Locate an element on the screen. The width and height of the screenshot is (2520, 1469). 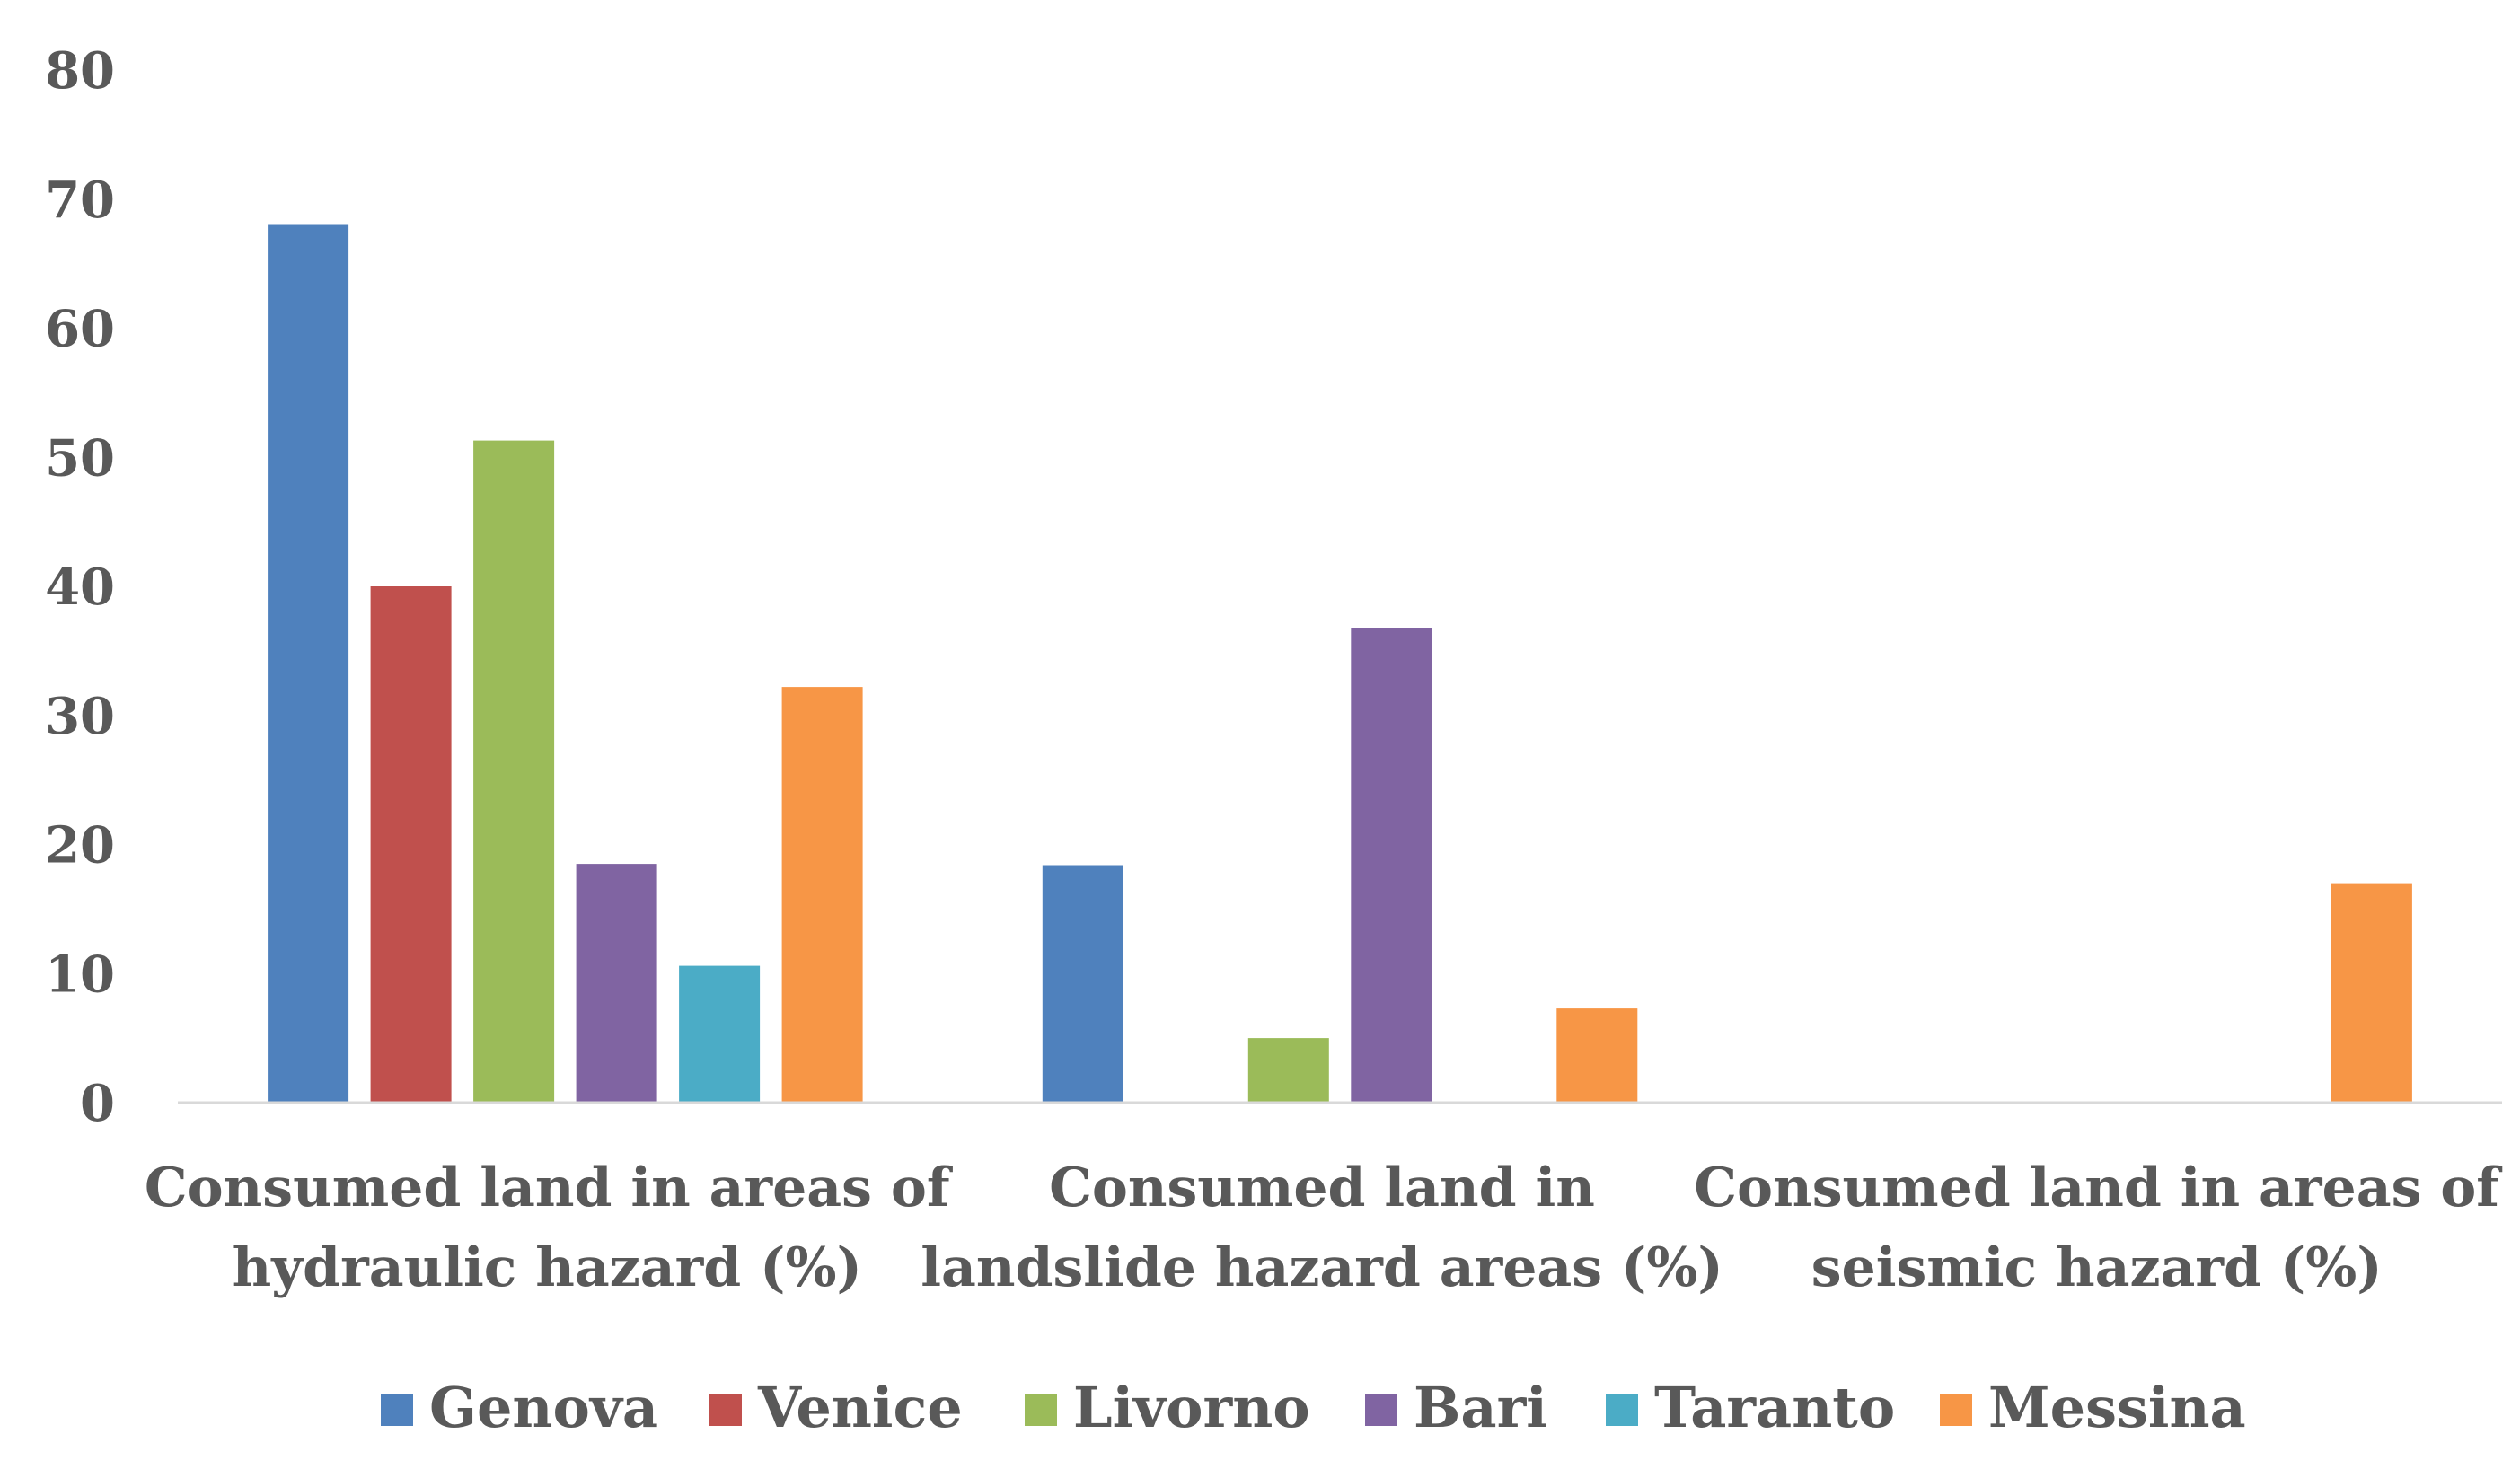
legend-item-bari: Bari is located at coordinates (1456, 1408).